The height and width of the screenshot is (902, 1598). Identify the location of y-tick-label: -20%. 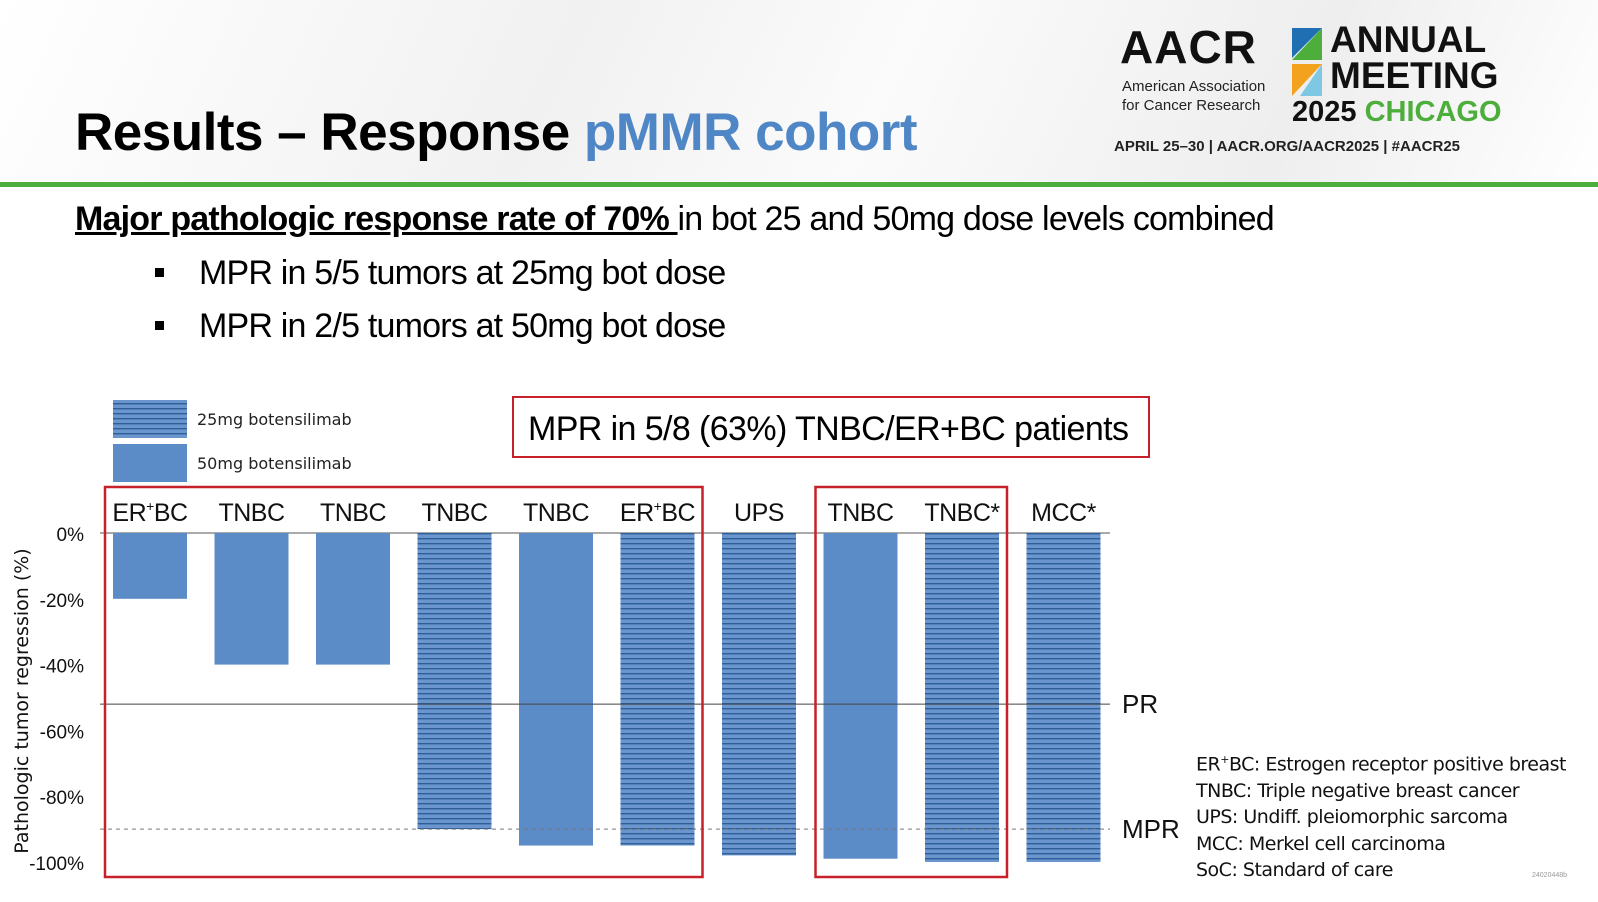
(62, 601).